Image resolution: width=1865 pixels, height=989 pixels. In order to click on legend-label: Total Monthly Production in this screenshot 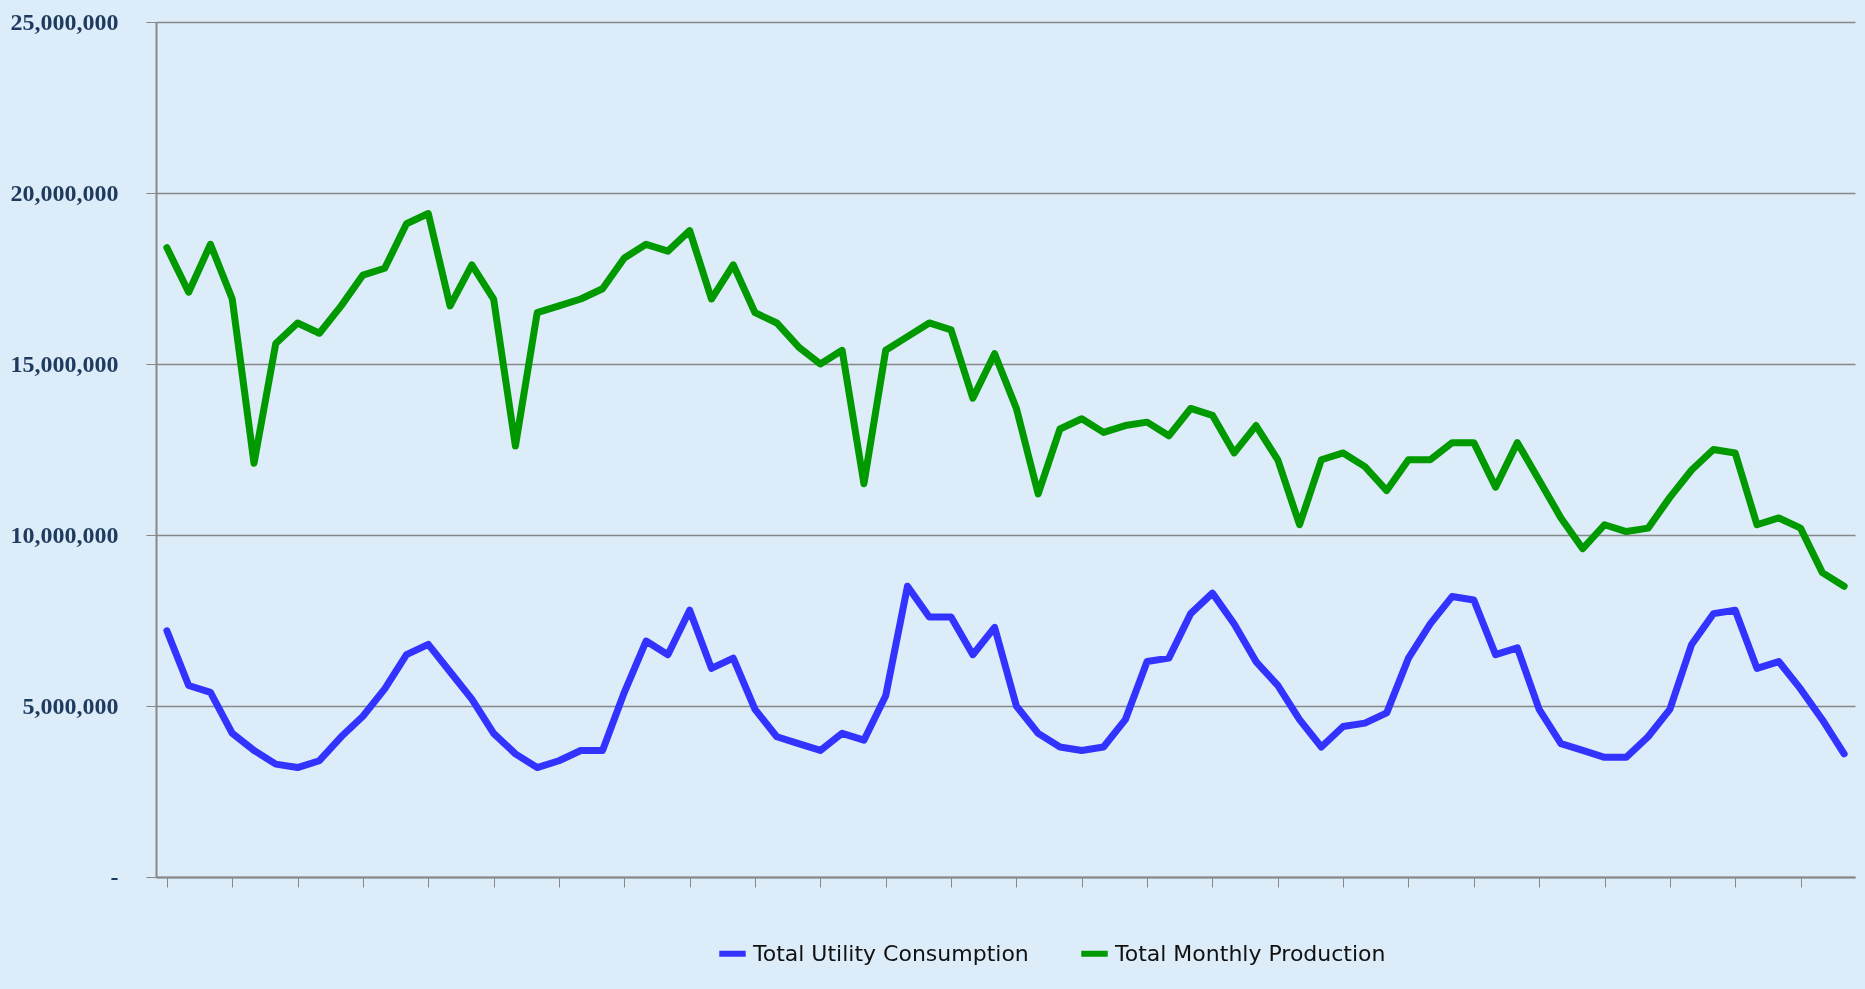, I will do `click(1250, 953)`.